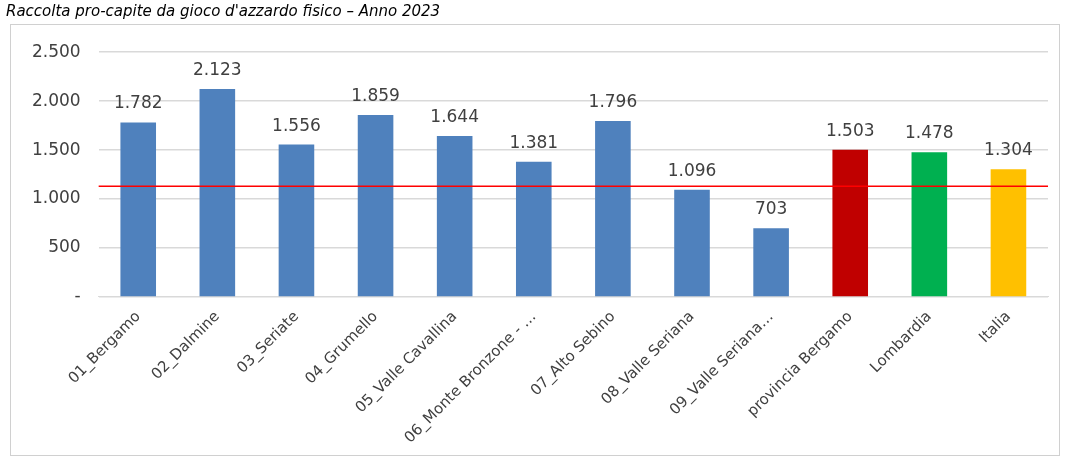 The height and width of the screenshot is (459, 1069). What do you see at coordinates (77, 295) in the screenshot?
I see `y-tick-label: -` at bounding box center [77, 295].